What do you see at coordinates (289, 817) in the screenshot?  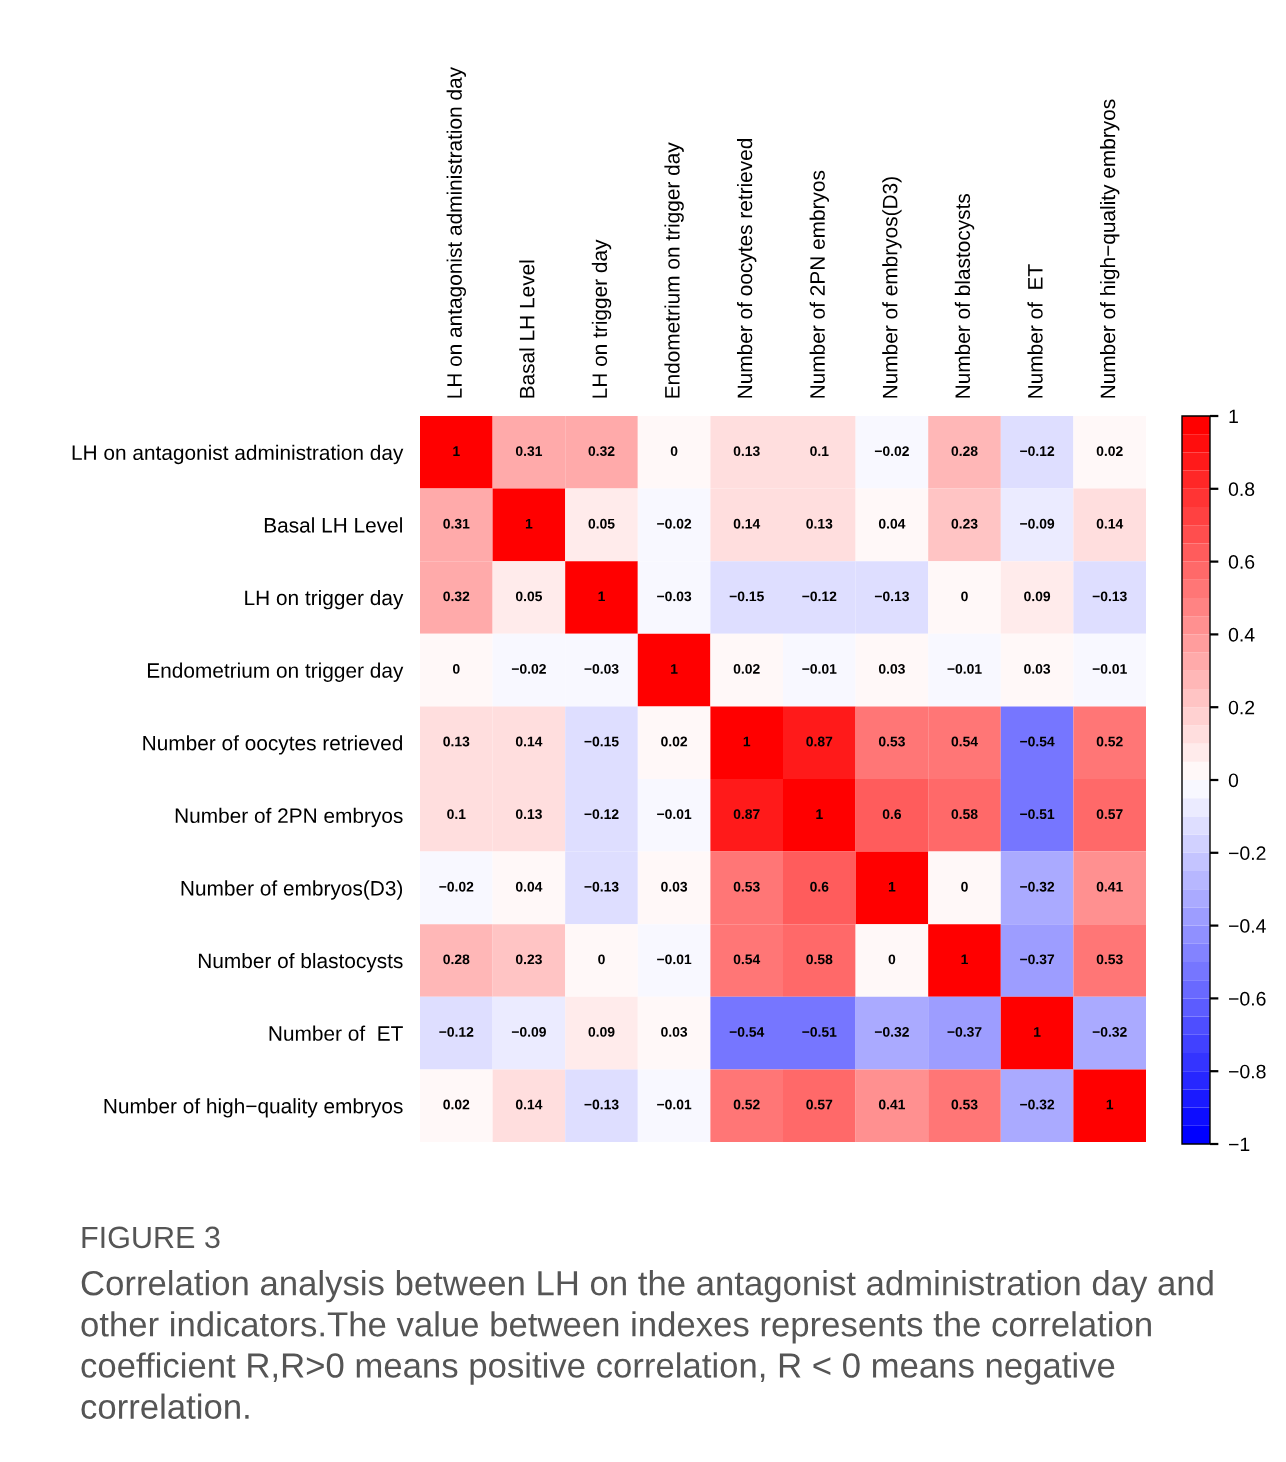 I see `y-tick-label: Number of 2PN embryos` at bounding box center [289, 817].